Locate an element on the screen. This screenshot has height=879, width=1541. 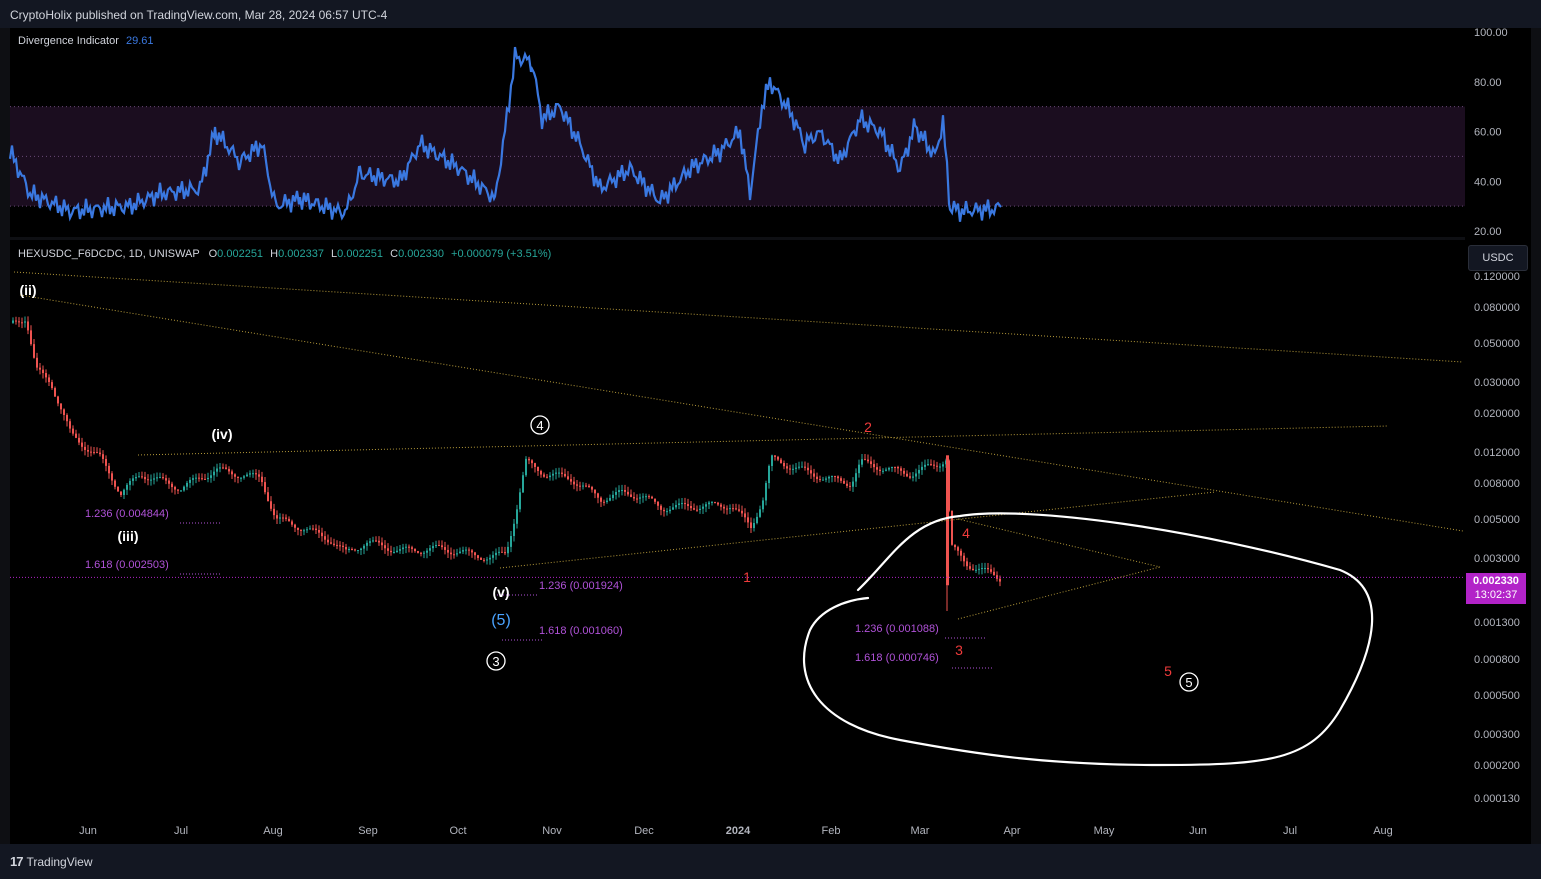
wave-label: 1 is located at coordinates (747, 577).